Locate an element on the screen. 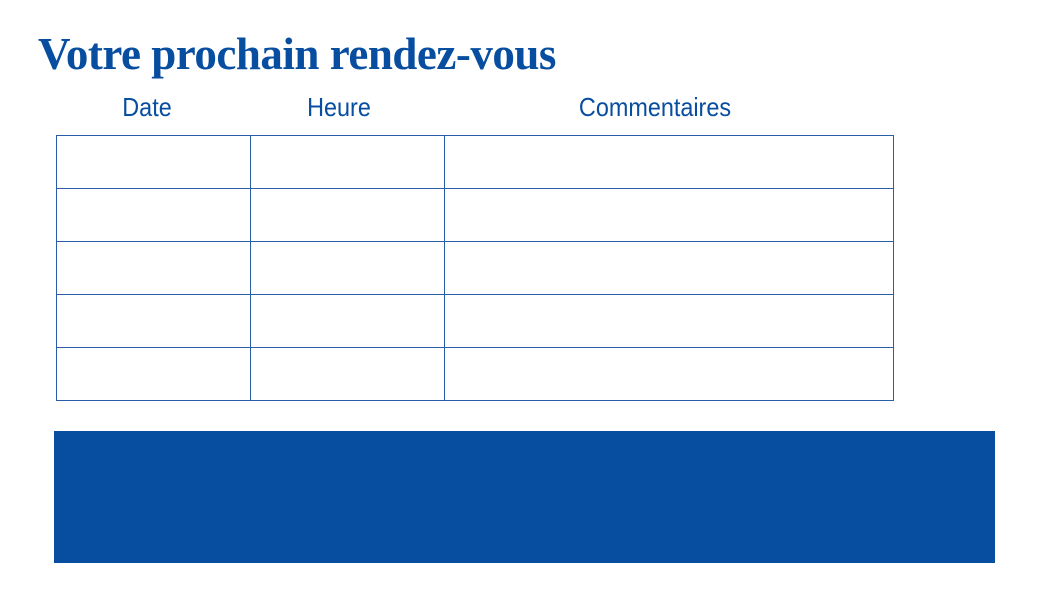 This screenshot has height=600, width=1050. page-title: Votre prochain rendez-vous is located at coordinates (297, 54).